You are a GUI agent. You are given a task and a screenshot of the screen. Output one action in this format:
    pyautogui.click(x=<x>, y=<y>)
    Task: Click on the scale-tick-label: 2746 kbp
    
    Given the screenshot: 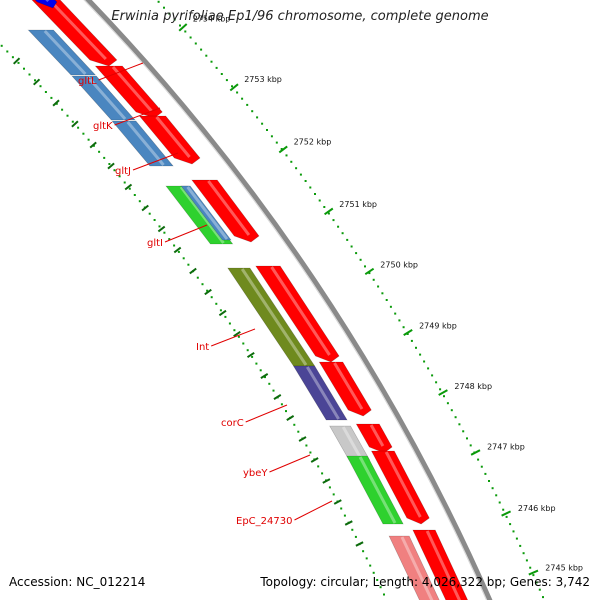 What is the action you would take?
    pyautogui.click(x=537, y=508)
    